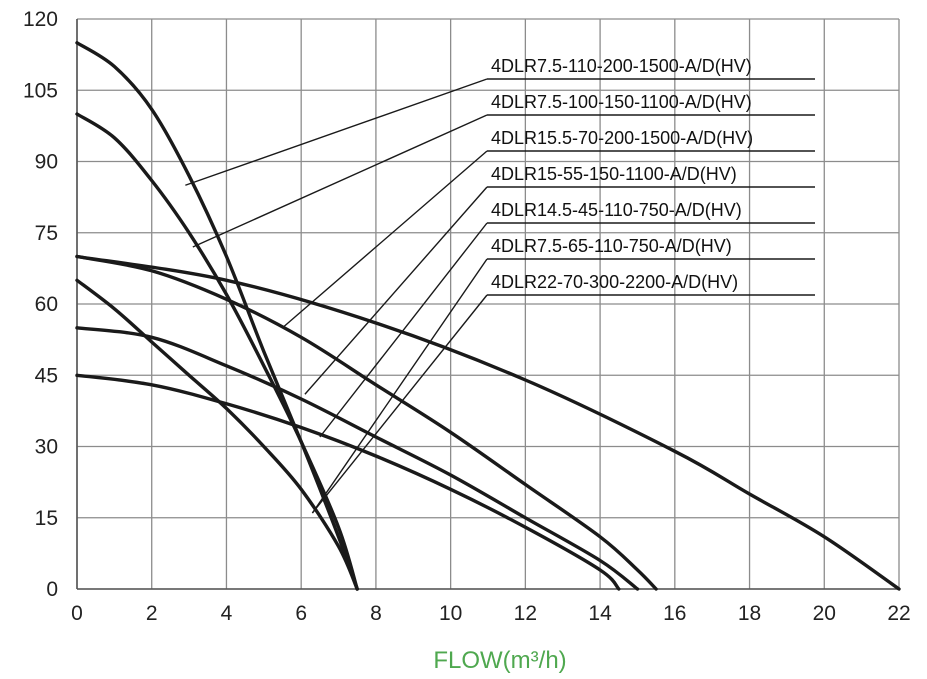  Describe the element at coordinates (46, 447) in the screenshot. I see `y-tick-label: 30` at that location.